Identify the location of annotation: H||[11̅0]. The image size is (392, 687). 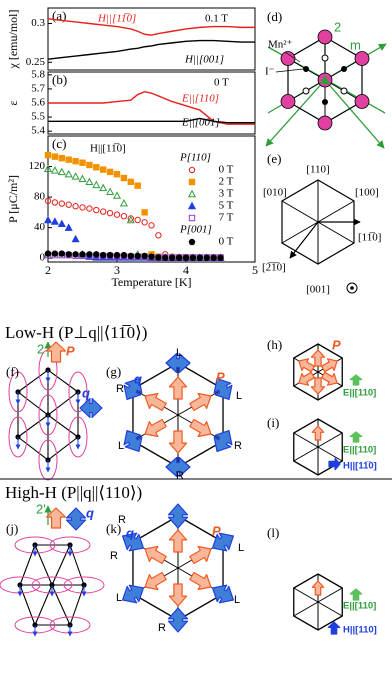
(108, 149).